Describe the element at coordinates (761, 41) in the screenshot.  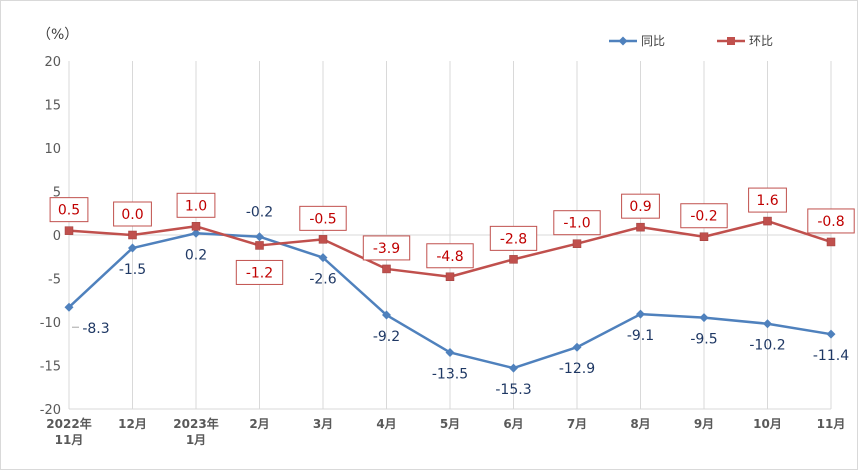
I see `legend-label-mom: 环比` at that location.